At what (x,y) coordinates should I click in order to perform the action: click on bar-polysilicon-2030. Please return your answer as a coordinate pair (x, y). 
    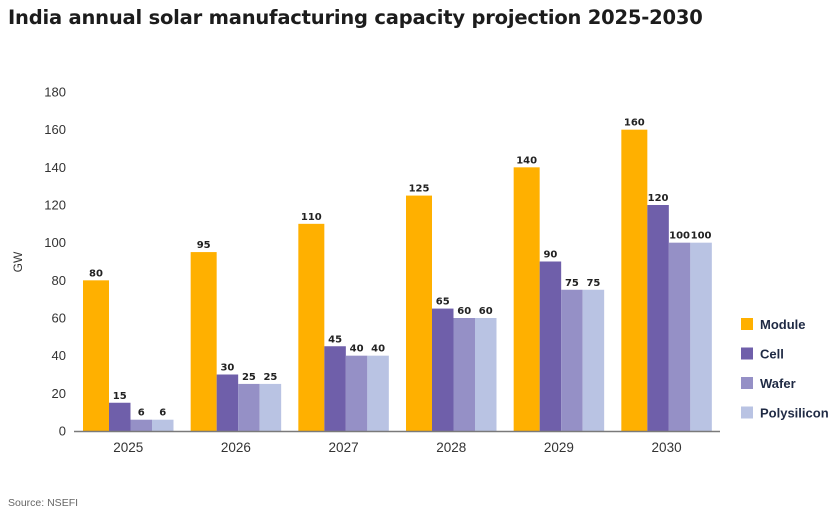
    Looking at the image, I should click on (701, 336).